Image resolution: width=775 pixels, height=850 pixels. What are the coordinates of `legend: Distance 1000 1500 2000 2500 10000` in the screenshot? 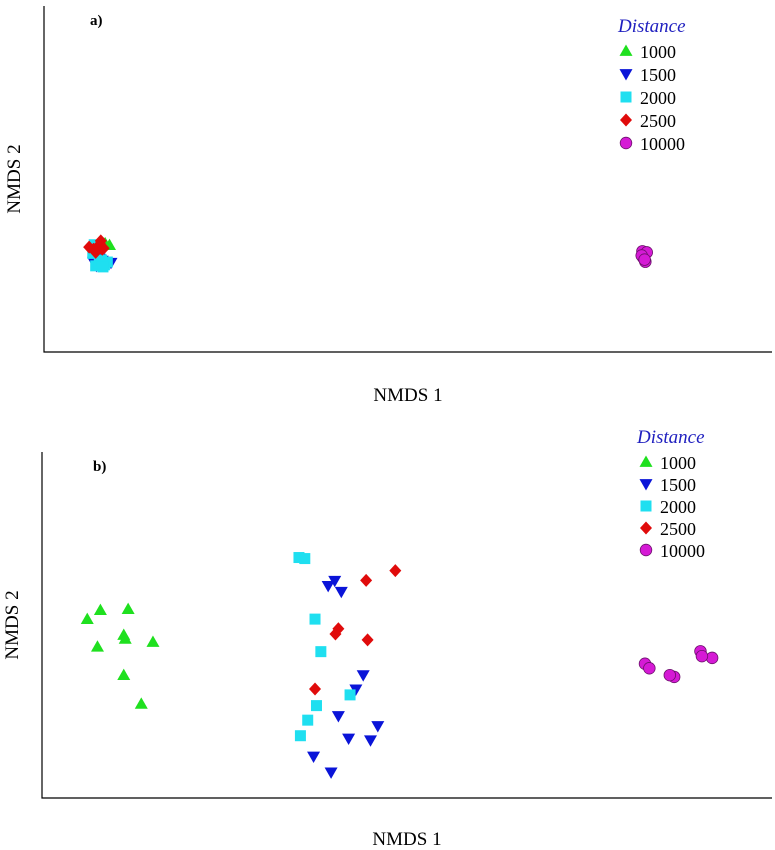 It's located at (651, 85).